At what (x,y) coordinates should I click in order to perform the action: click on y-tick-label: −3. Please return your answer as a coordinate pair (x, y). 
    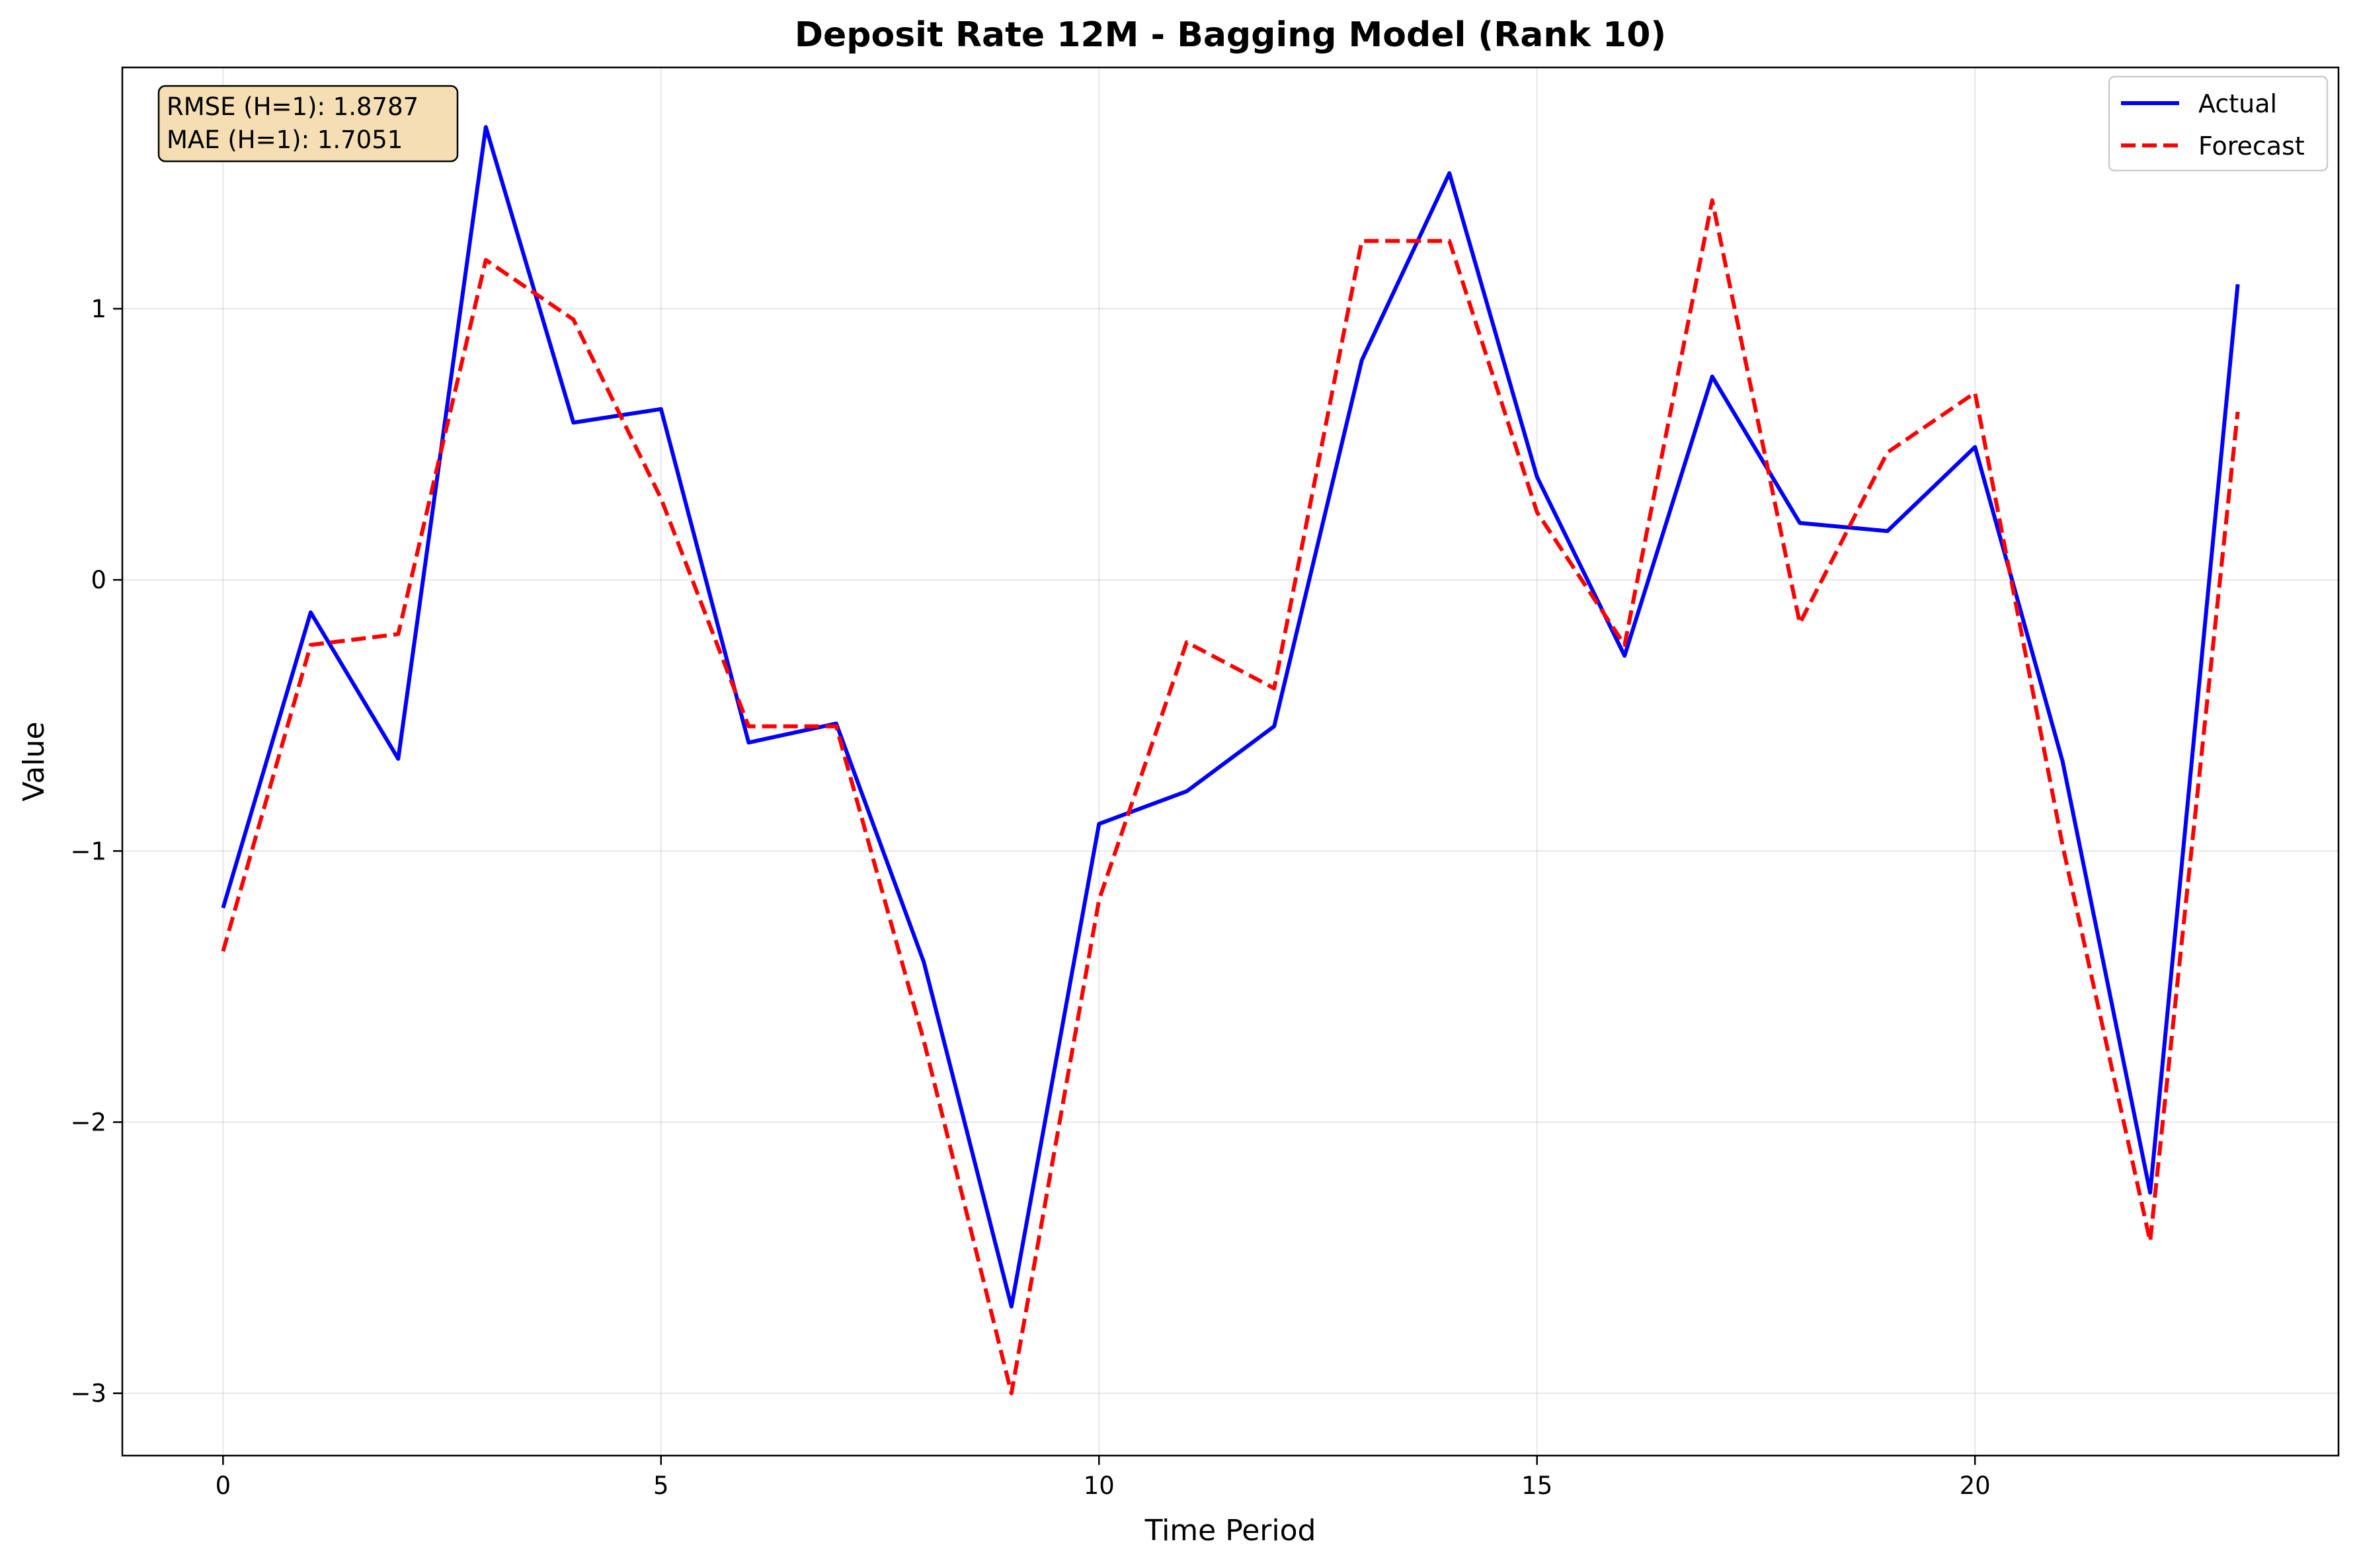
    Looking at the image, I should click on (88, 1394).